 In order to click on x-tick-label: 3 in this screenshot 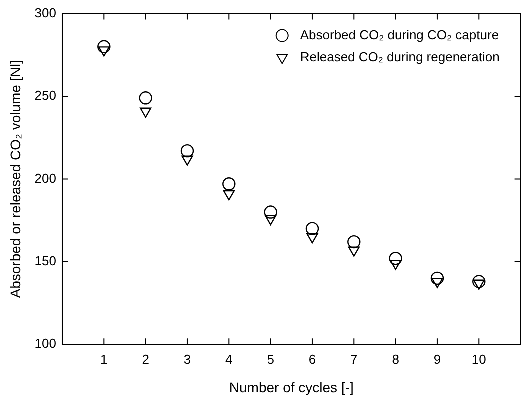, I will do `click(188, 359)`.